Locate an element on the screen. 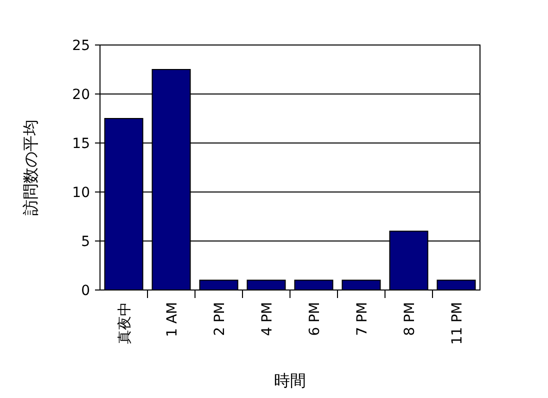 This screenshot has height=398, width=548. y-tick-label: 25 is located at coordinates (81, 46).